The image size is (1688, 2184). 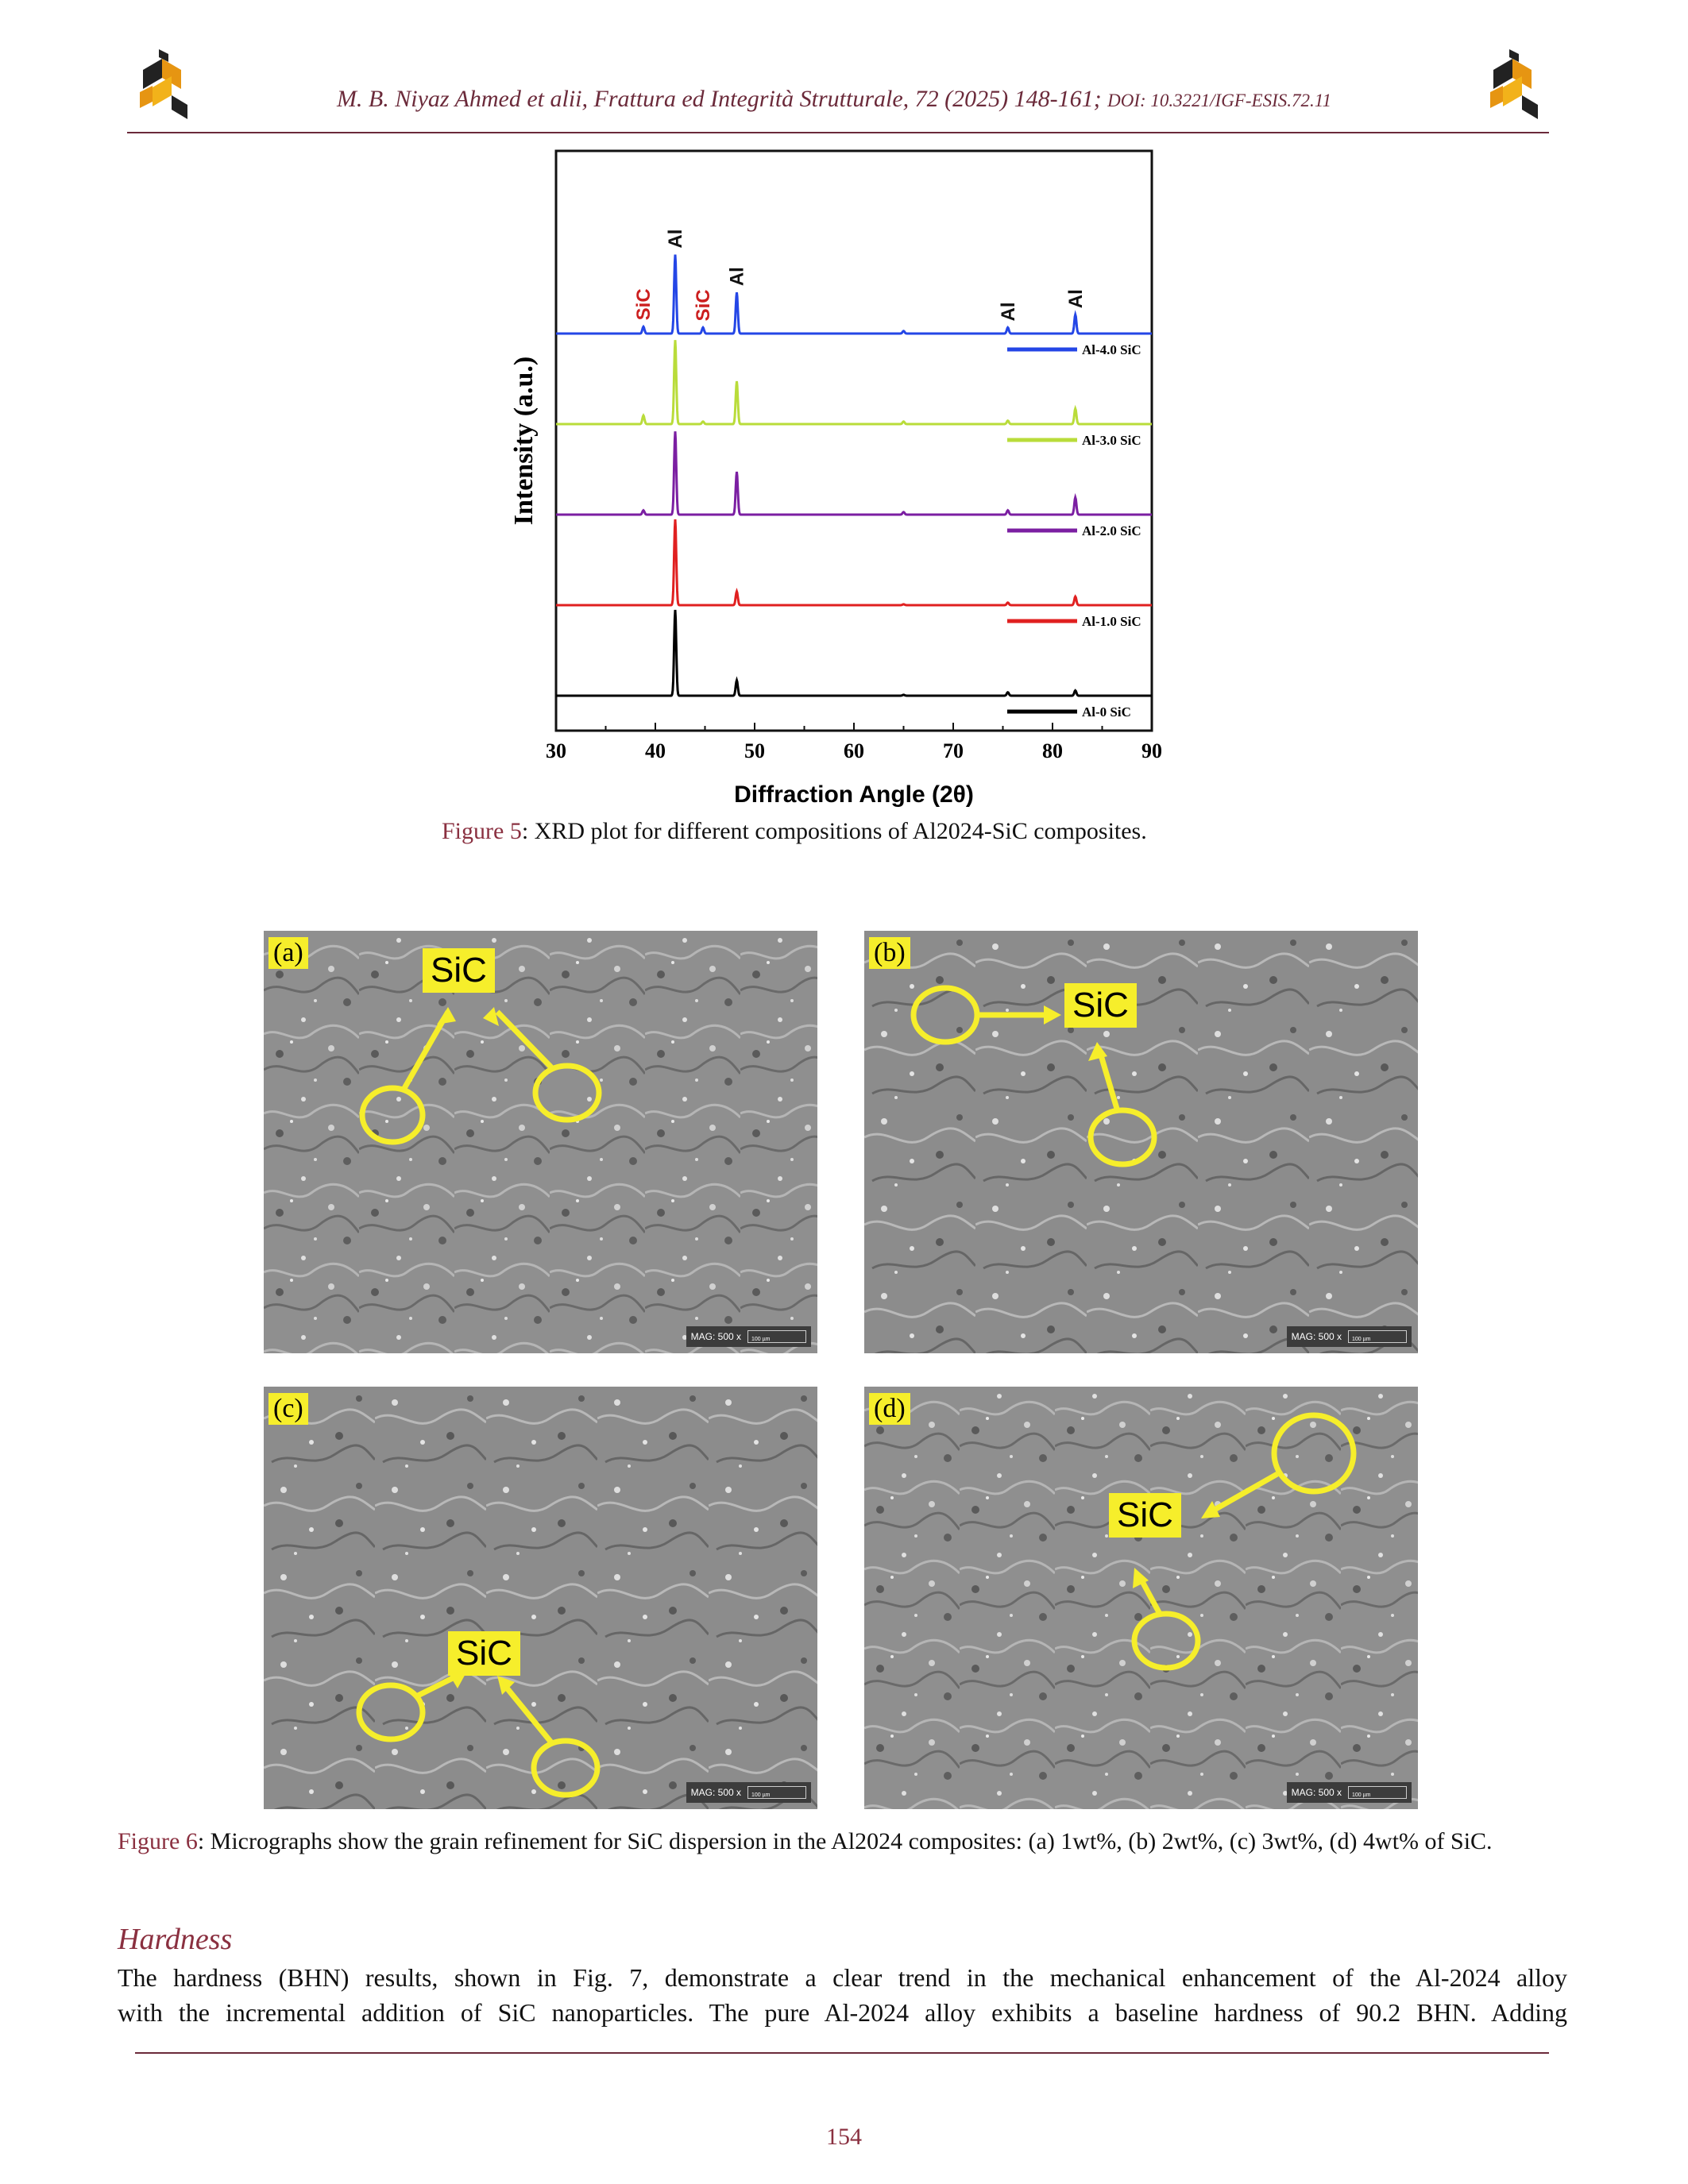 I want to click on micrograph-b: (b) SiC MAG: 500 x 100 µm, so click(x=1141, y=1142).